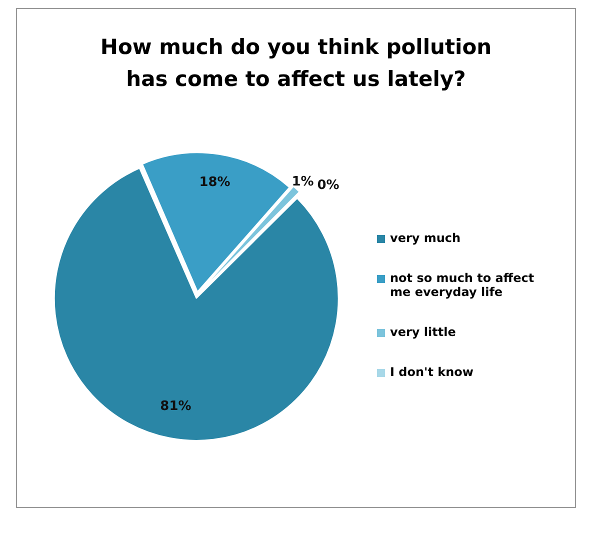  Describe the element at coordinates (463, 285) in the screenshot. I see `legend-label: not so much to affect me everyday life` at that location.